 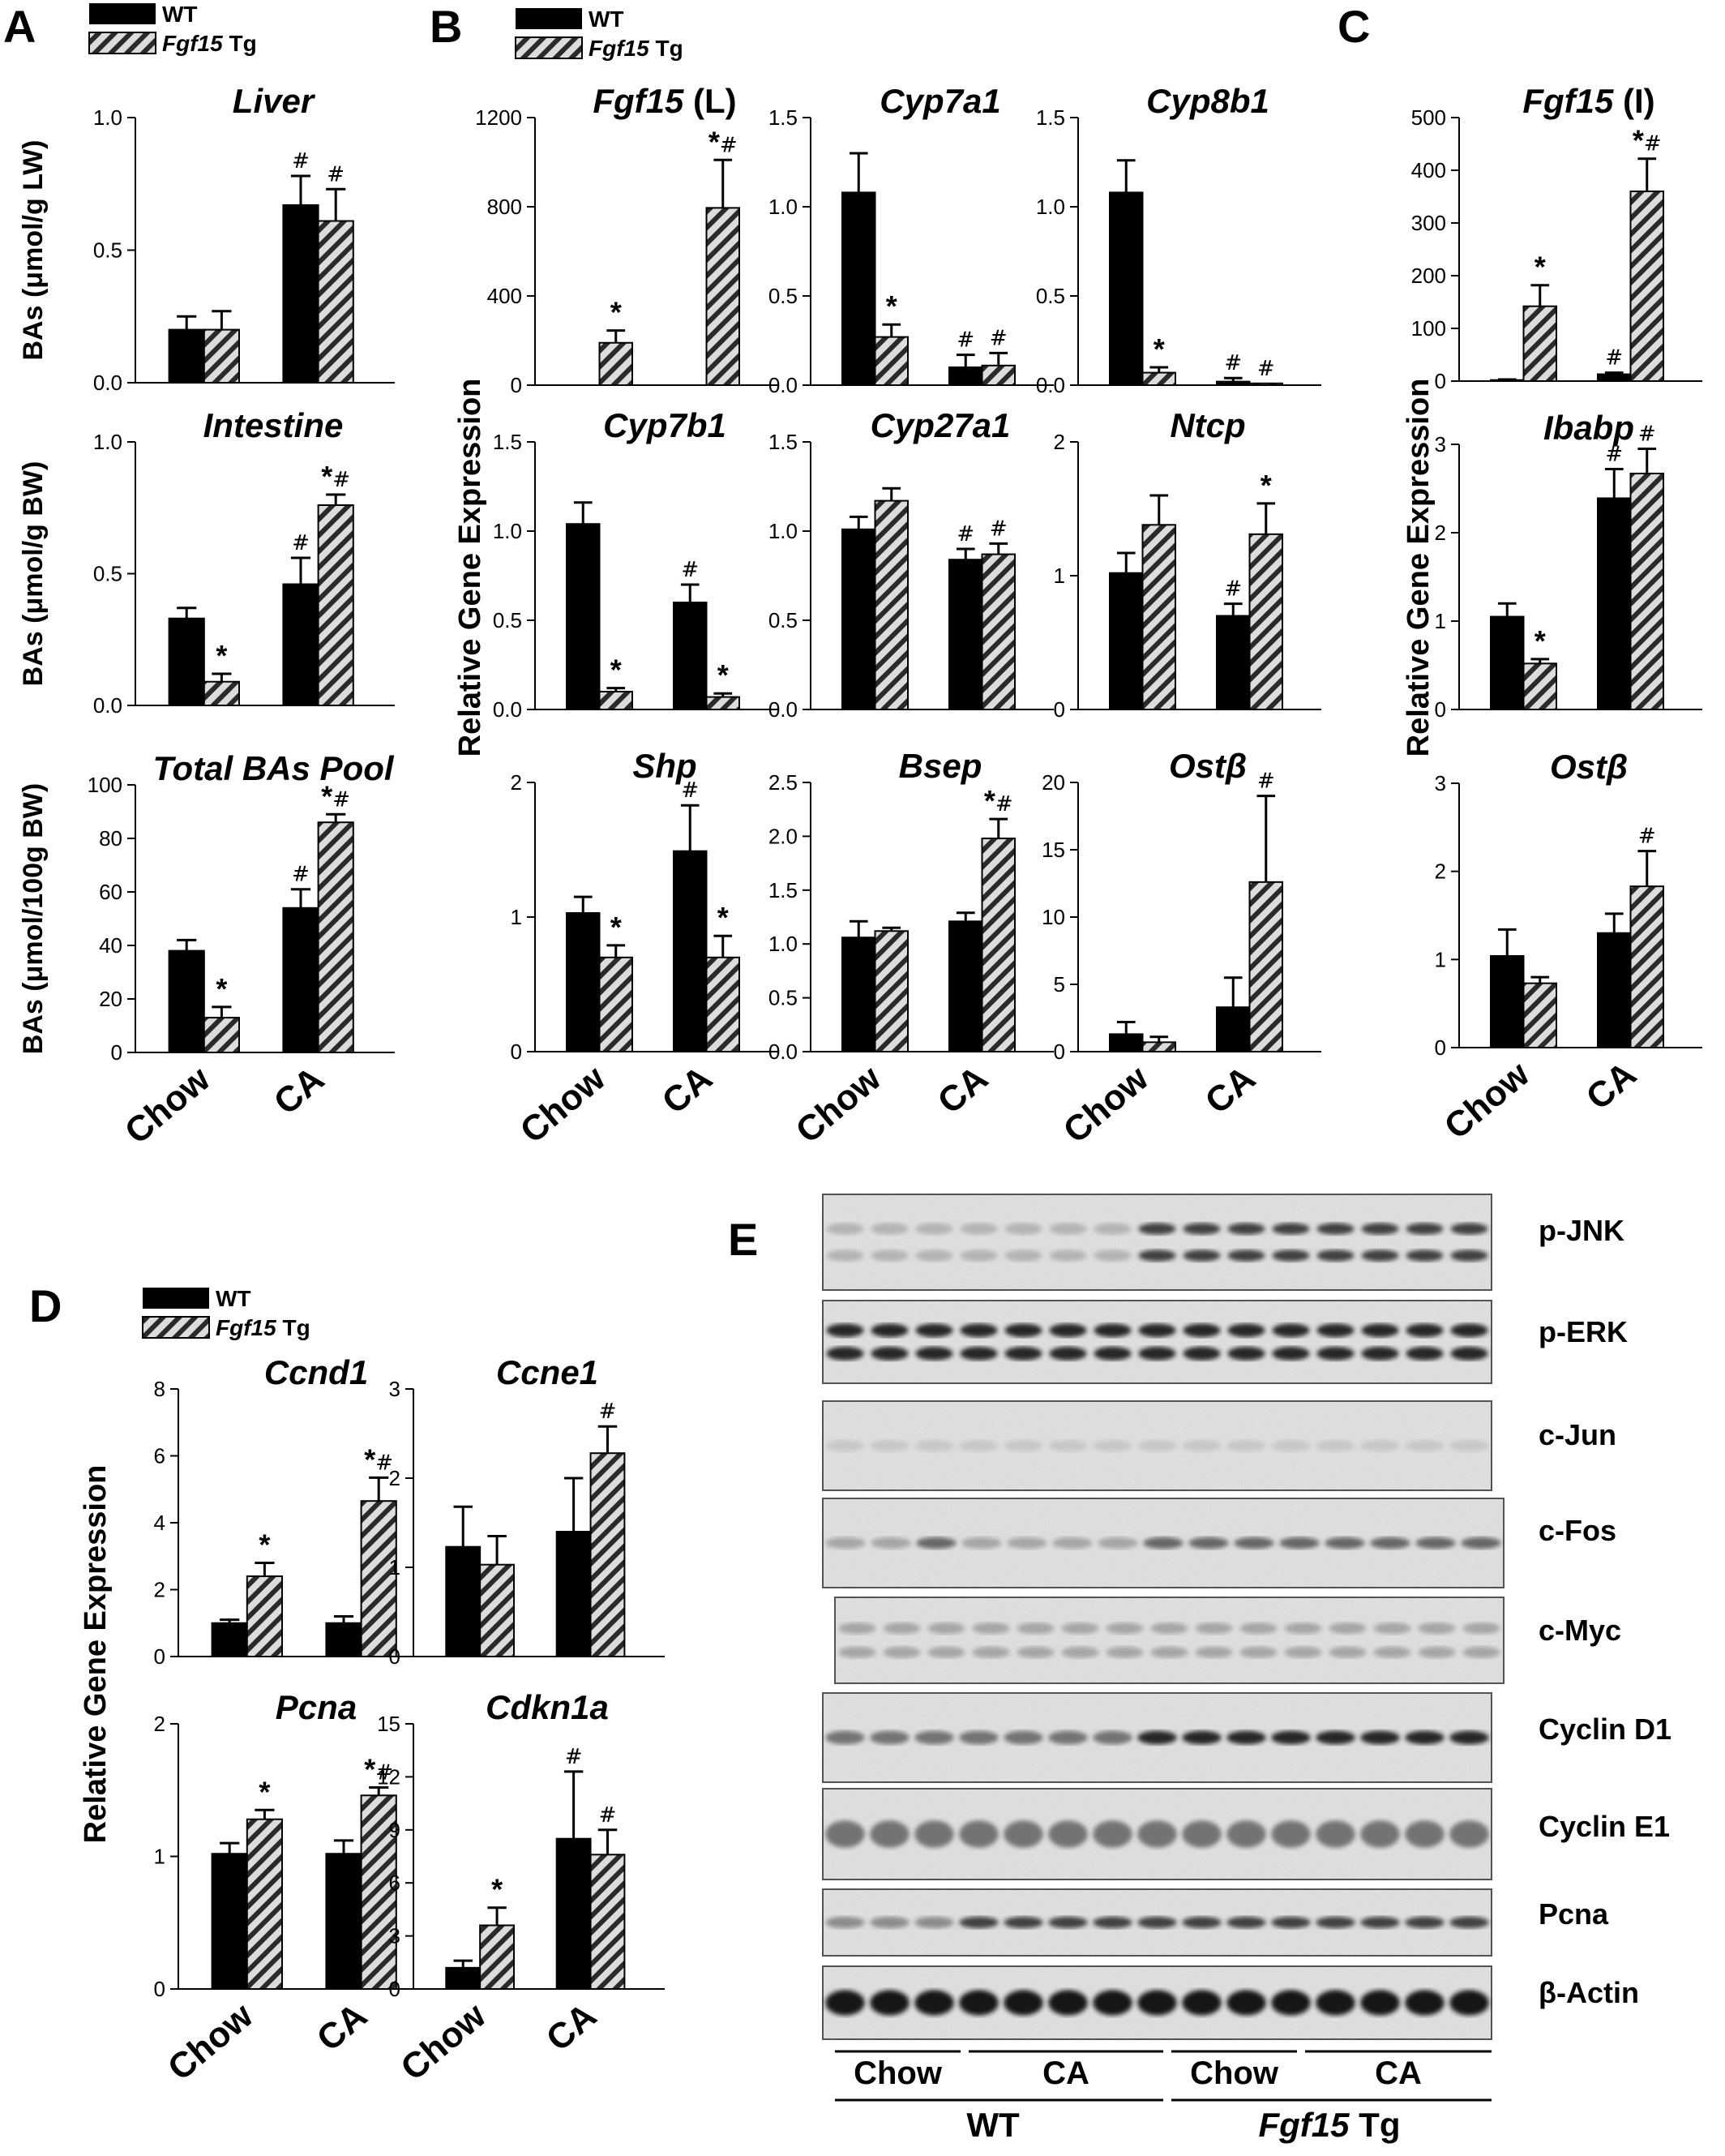 What do you see at coordinates (296, 1511) in the screenshot?
I see `chart-d1: 0 2 4 6 8 Ccnd1 * *#` at bounding box center [296, 1511].